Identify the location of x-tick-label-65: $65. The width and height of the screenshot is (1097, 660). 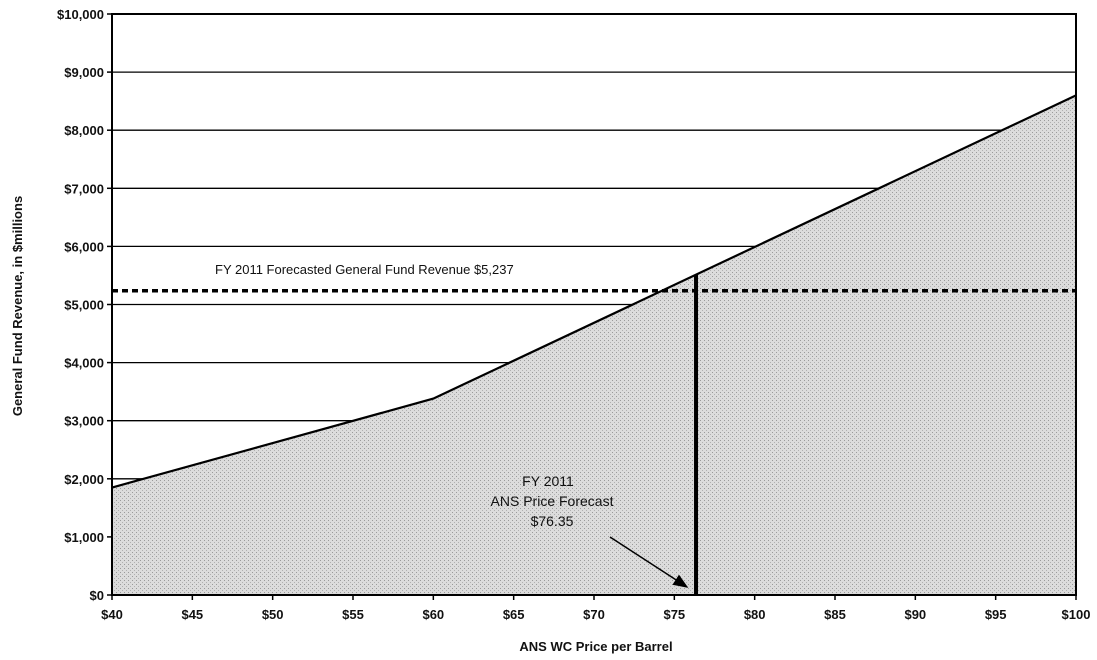
(514, 614).